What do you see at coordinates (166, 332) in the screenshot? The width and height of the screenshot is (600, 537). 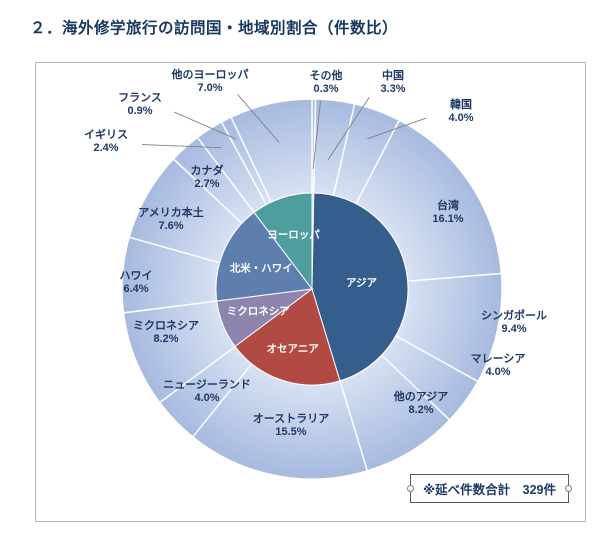 I see `outer-label-ミクロネシア: ミクロネシア 8.2%` at bounding box center [166, 332].